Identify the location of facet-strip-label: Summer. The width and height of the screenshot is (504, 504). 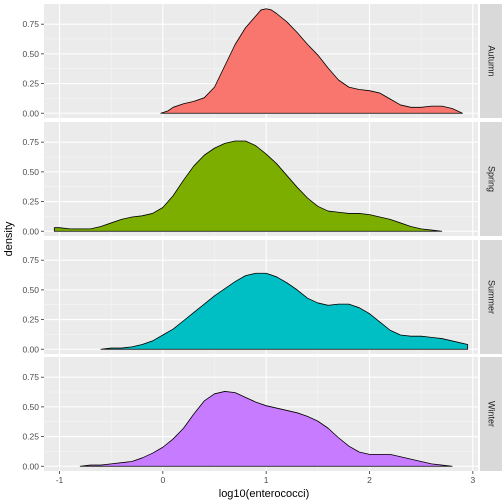
(492, 297).